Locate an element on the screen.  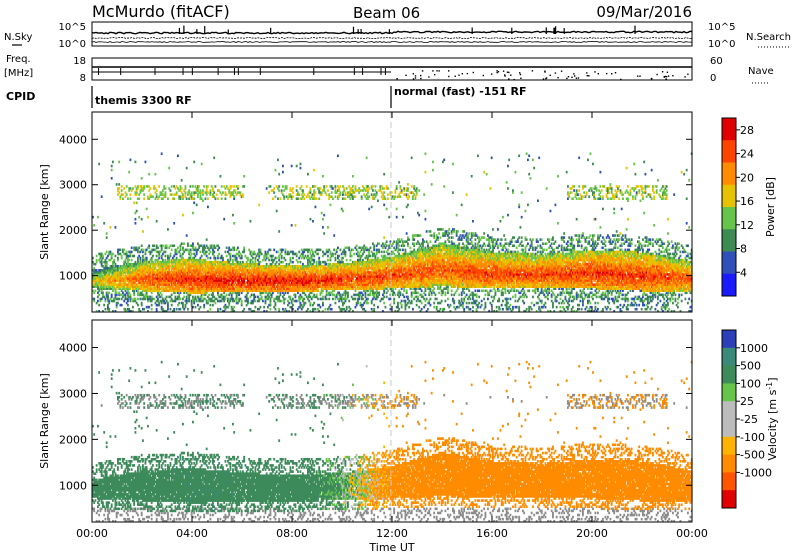
power-ytick-3000: 3000 is located at coordinates (73, 185).